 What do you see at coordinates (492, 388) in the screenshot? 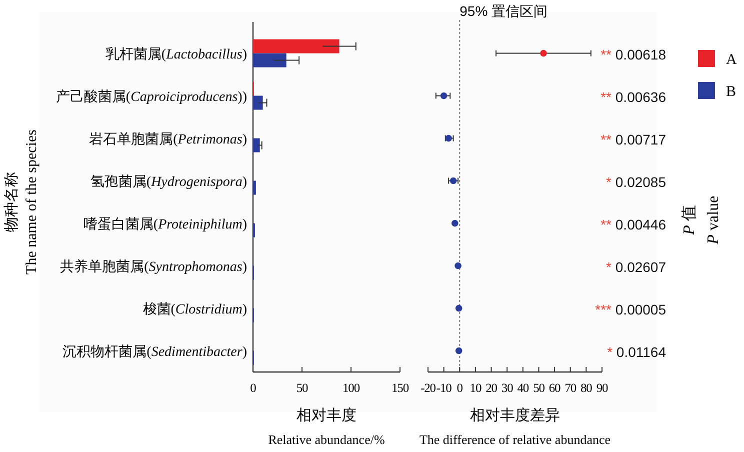
I see `x-tick-label: 20` at bounding box center [492, 388].